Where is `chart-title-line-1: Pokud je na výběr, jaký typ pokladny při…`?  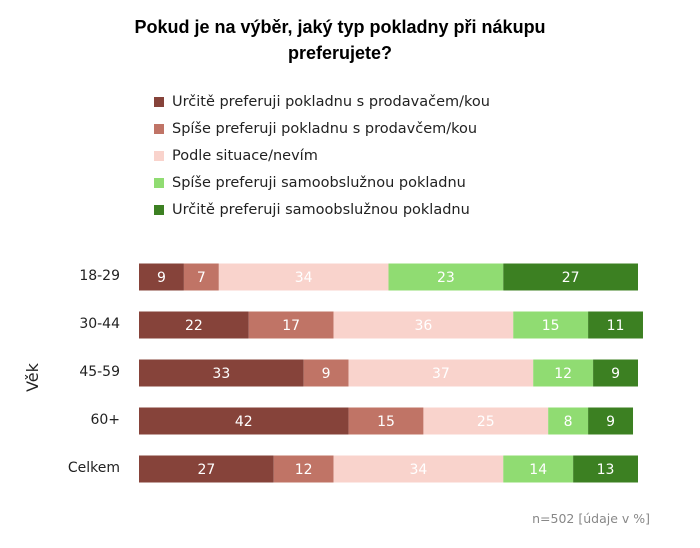 chart-title-line-1: Pokud je na výběr, jaký typ pokladny při… is located at coordinates (340, 27).